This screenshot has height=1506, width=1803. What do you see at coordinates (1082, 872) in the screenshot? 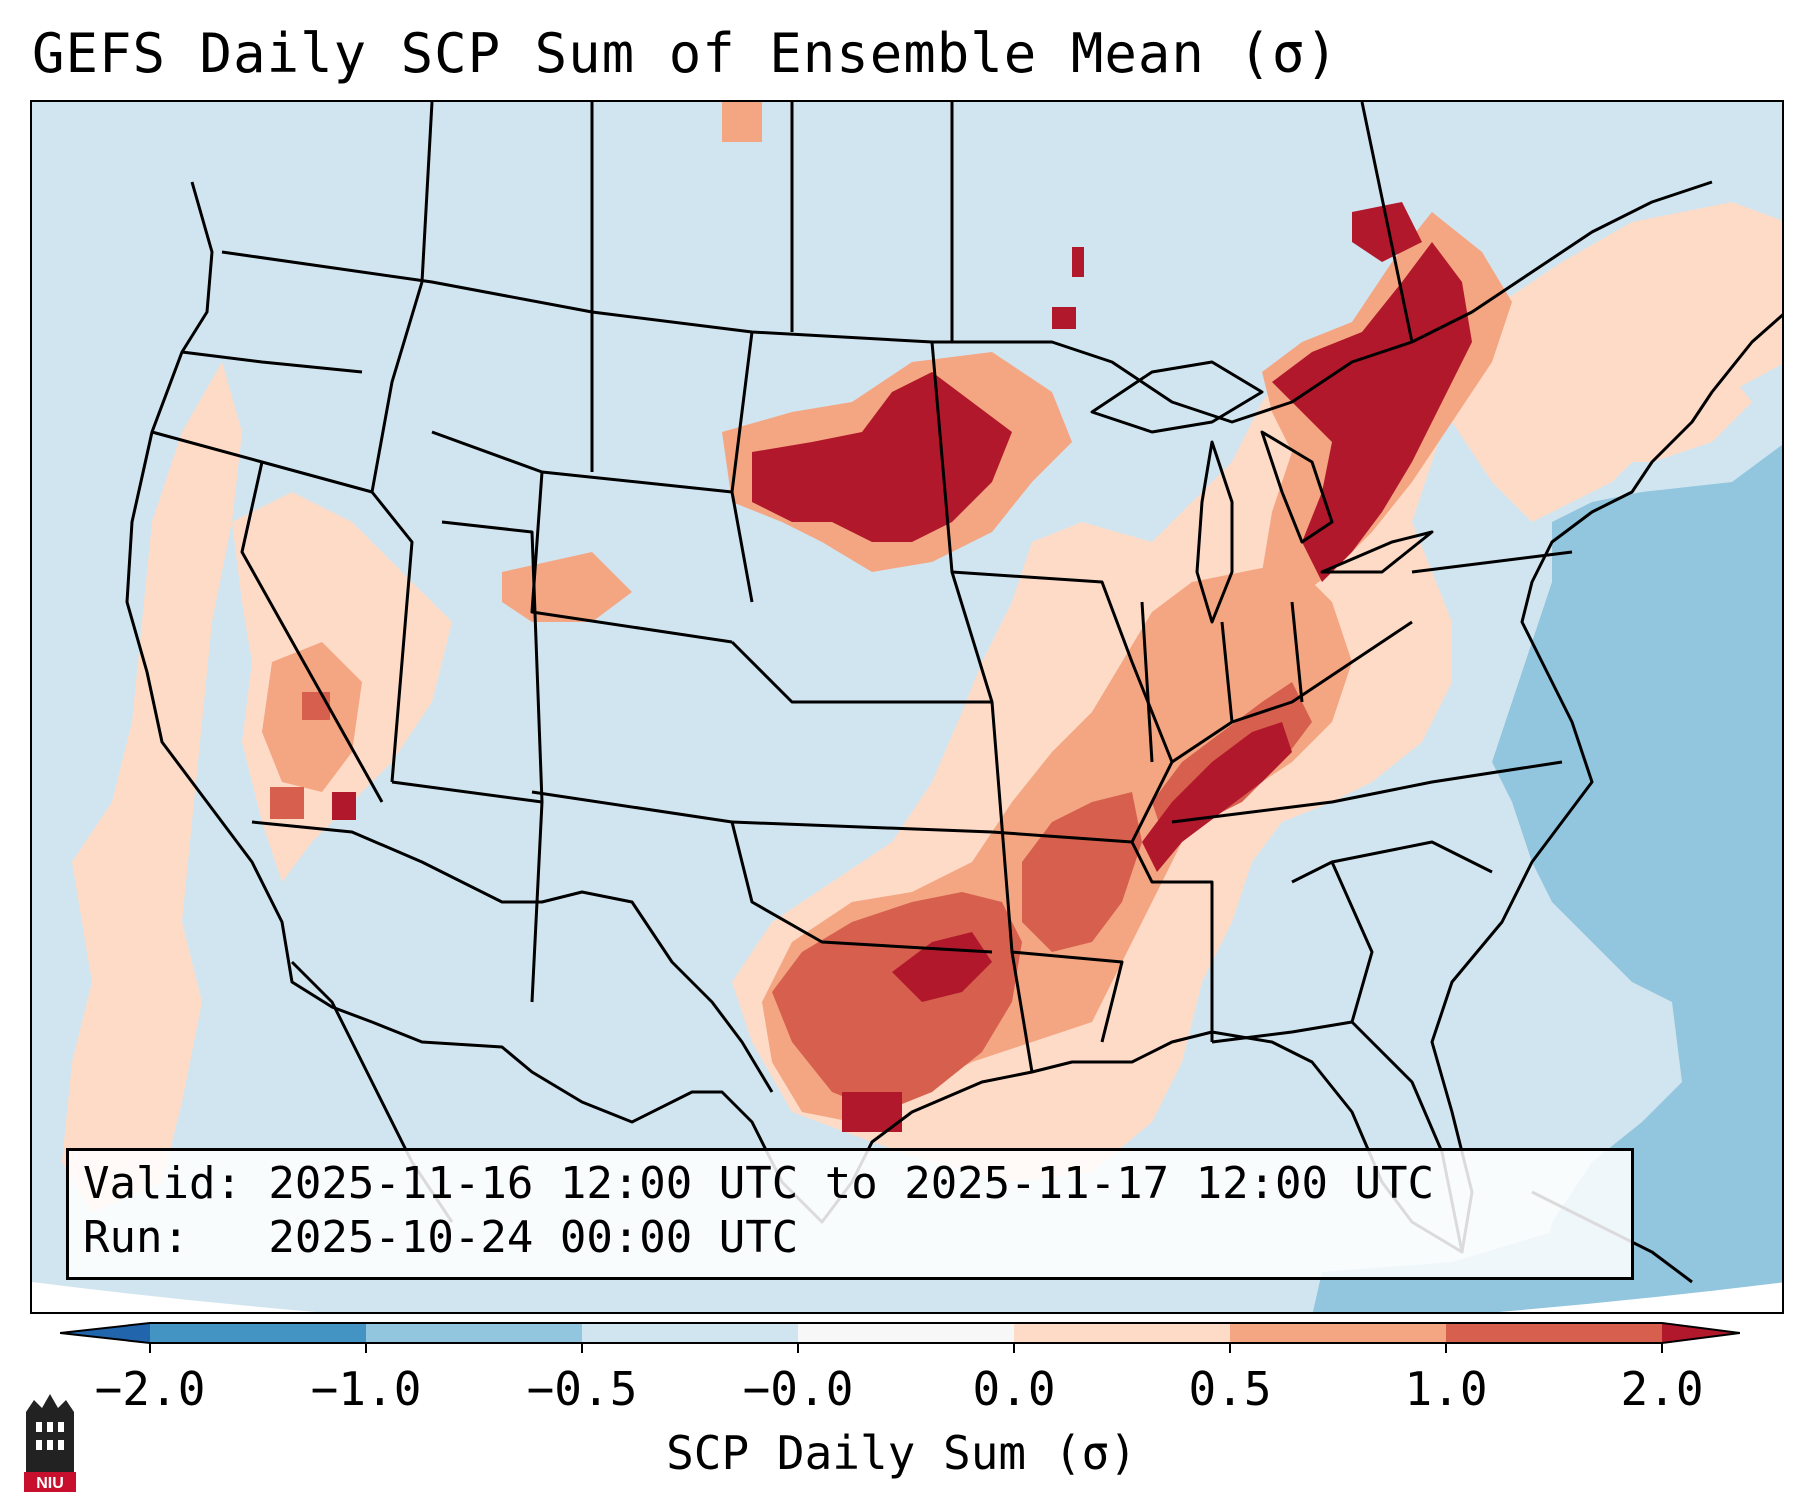
I see `arkansas-strong-anomaly` at bounding box center [1082, 872].